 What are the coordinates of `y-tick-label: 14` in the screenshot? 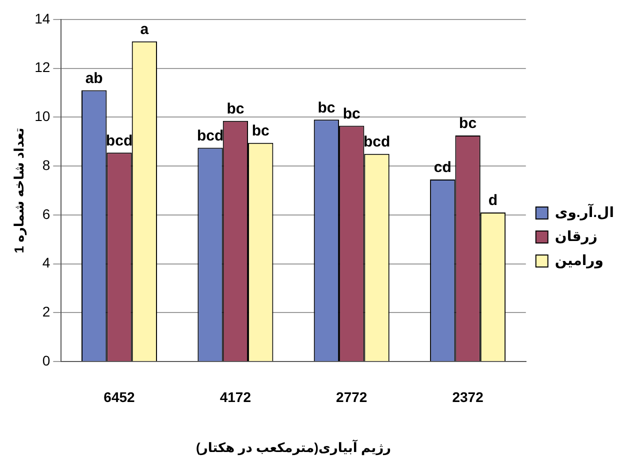 It's located at (42, 18).